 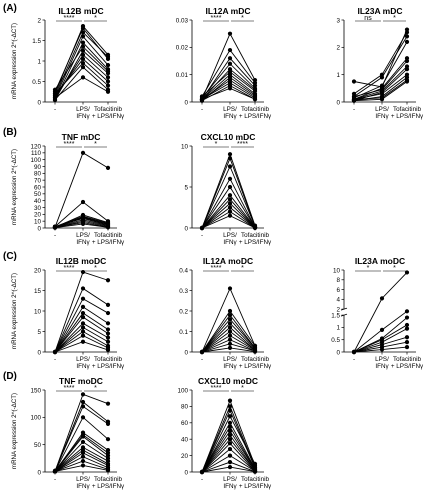 What do you see at coordinates (379, 11) in the screenshot?
I see `chart-title: IL23A mDC` at bounding box center [379, 11].